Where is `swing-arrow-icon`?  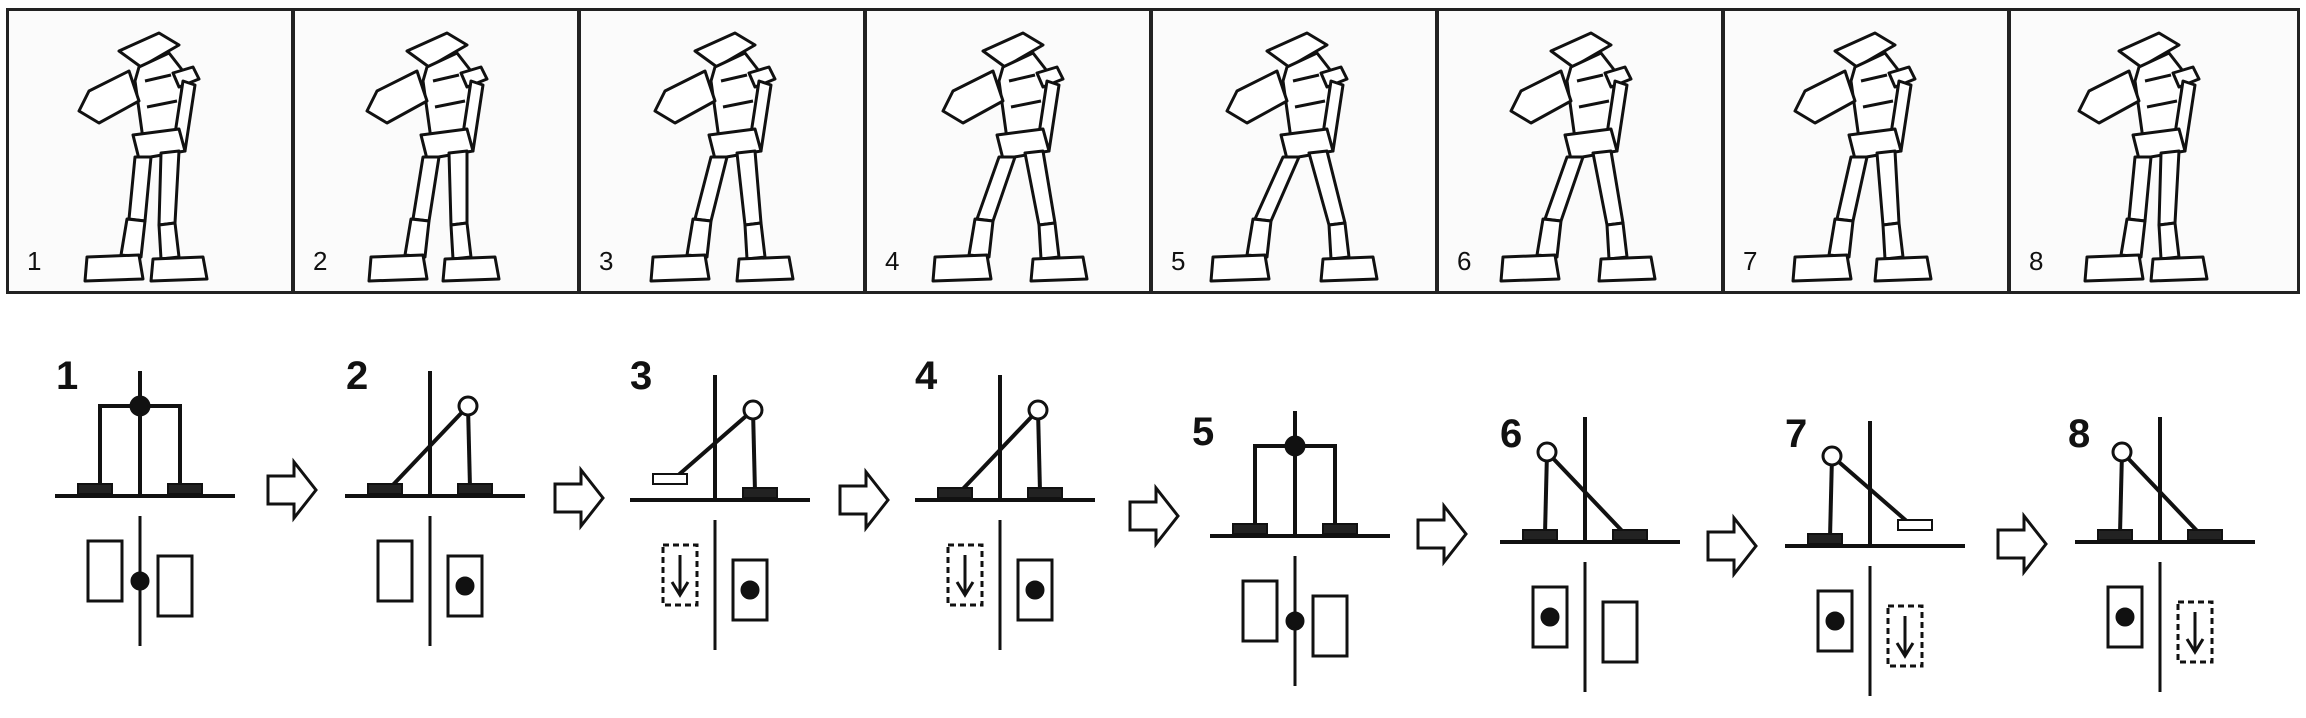 swing-arrow-icon is located at coordinates (1905, 637).